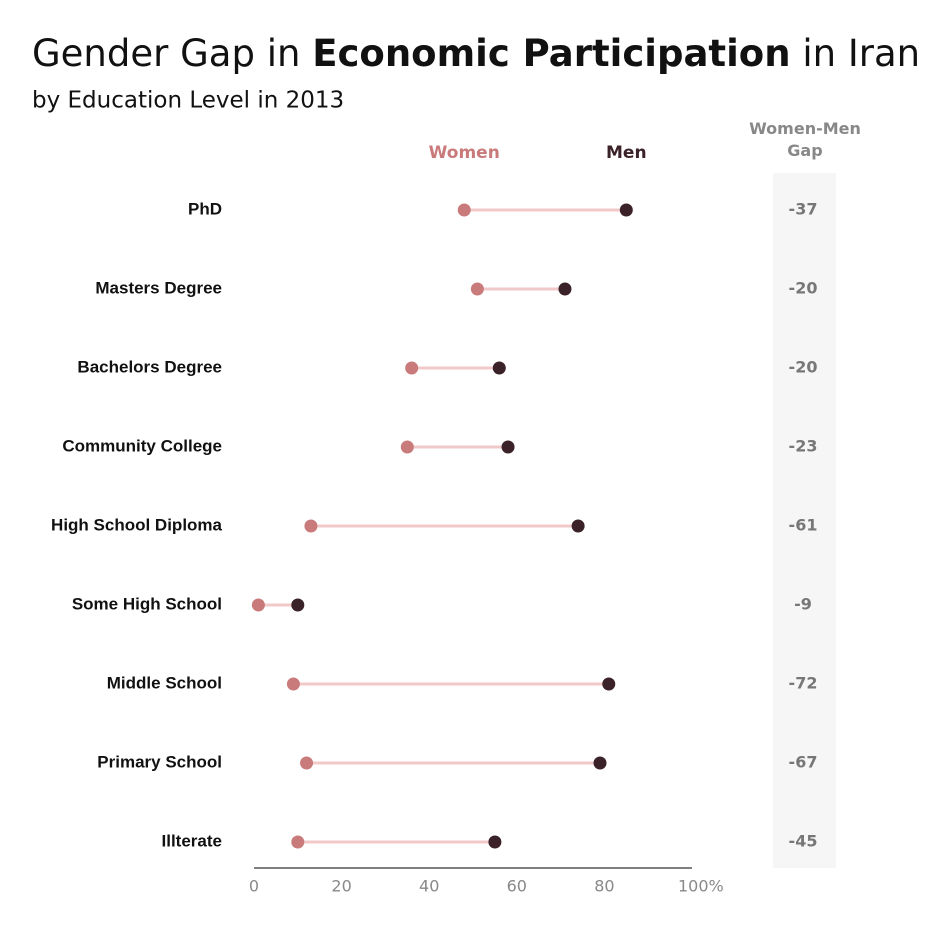  What do you see at coordinates (172, 53) in the screenshot?
I see `title-part: Gender Gap in` at bounding box center [172, 53].